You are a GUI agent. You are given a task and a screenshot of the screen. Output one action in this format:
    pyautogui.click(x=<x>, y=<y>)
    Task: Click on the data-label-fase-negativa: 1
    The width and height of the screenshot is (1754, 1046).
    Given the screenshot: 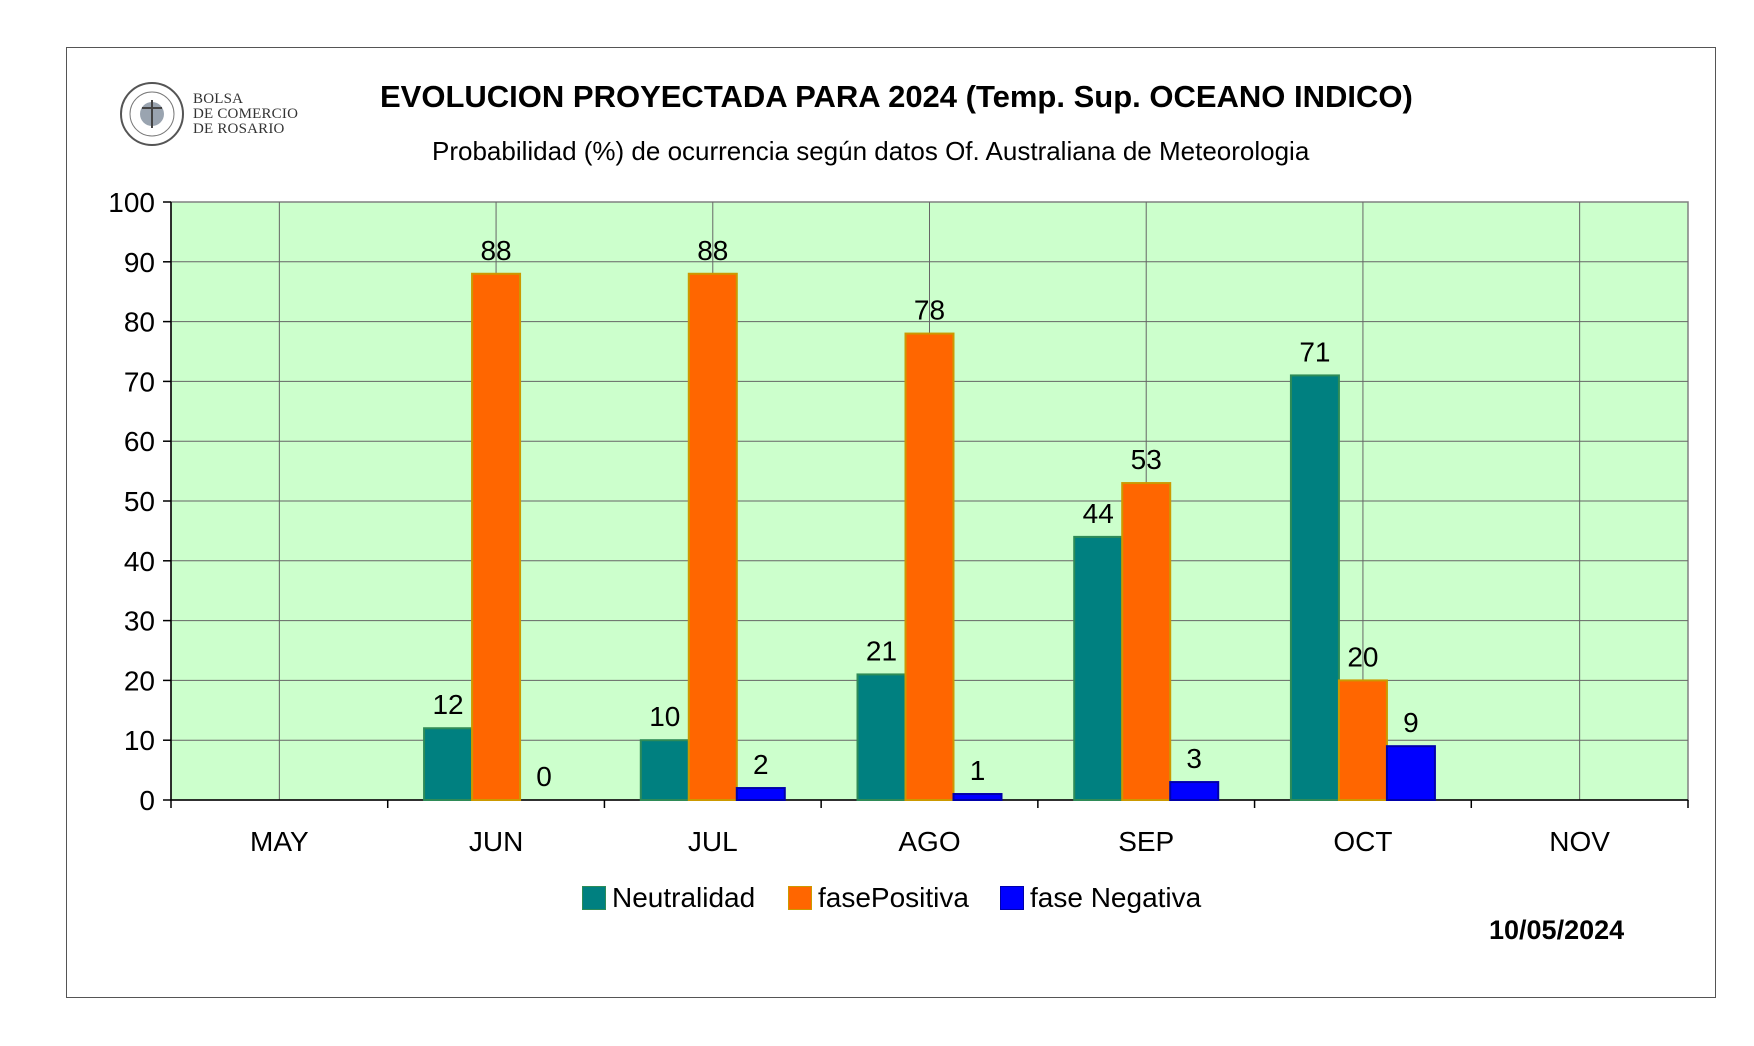 What is the action you would take?
    pyautogui.click(x=978, y=770)
    